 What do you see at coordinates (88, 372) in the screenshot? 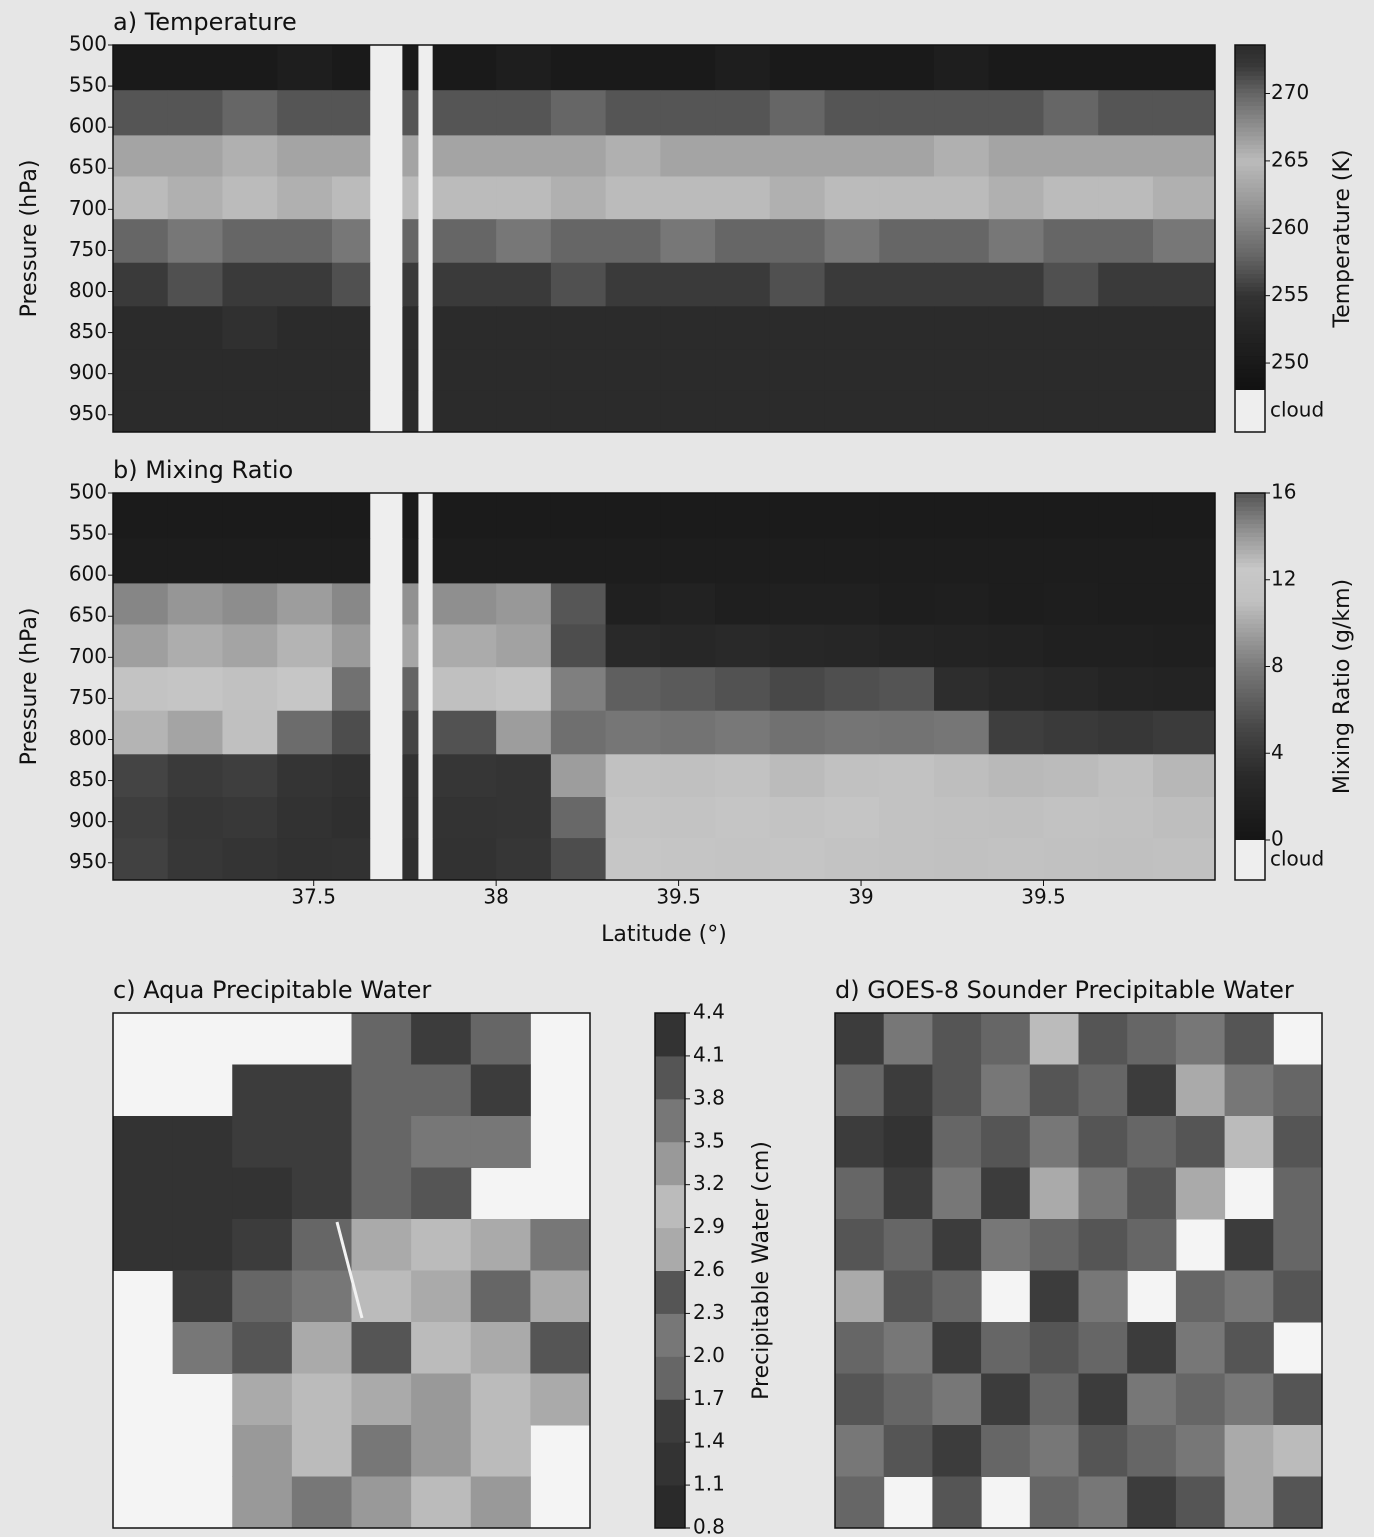
I see `y-tick-label: 900` at bounding box center [88, 372].